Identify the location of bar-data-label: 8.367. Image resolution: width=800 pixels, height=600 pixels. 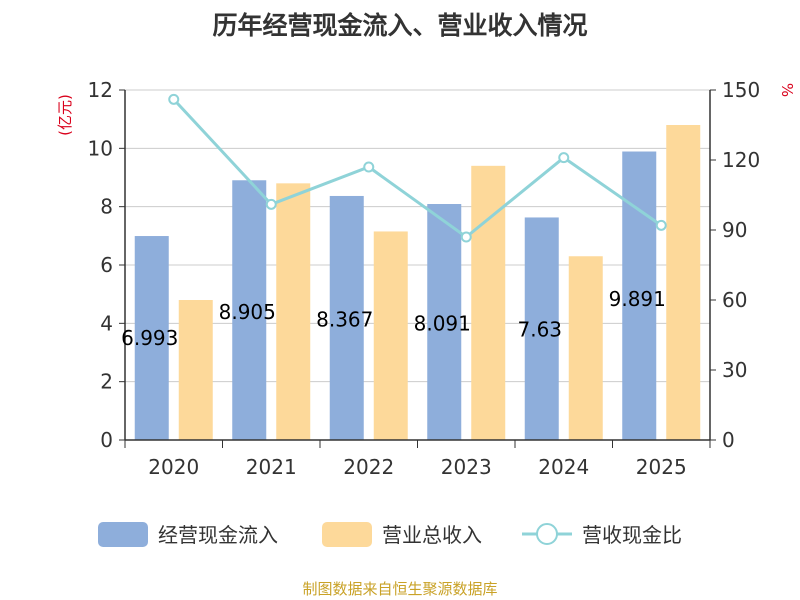
(344, 320).